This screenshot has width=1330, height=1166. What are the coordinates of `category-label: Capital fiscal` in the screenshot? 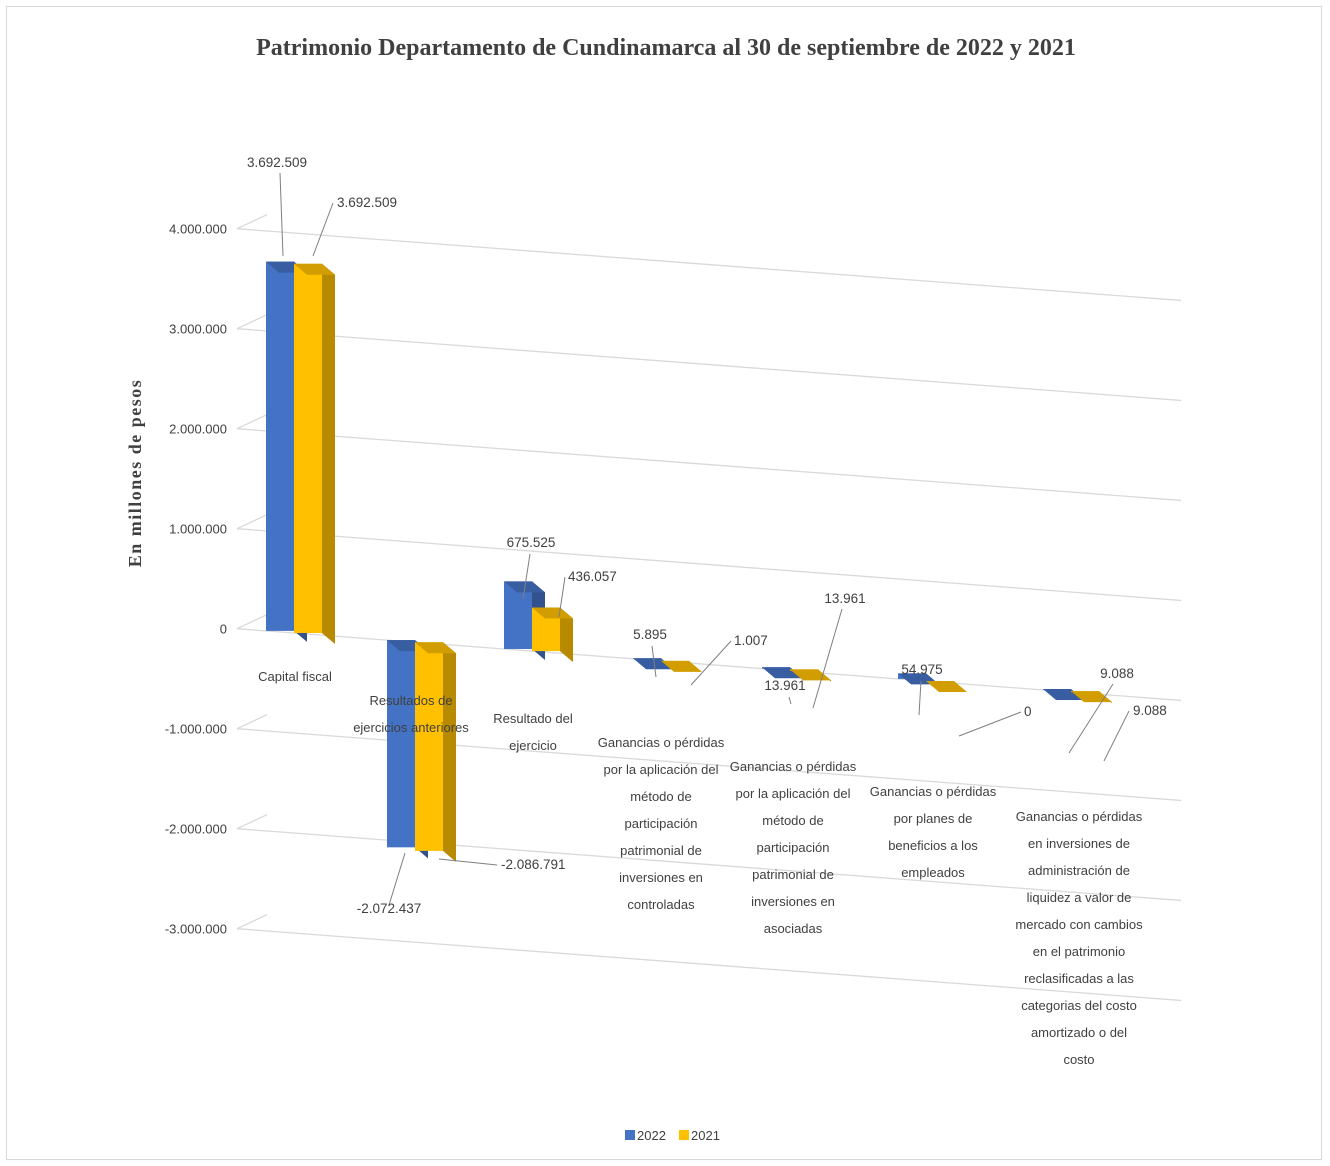 It's located at (295, 676).